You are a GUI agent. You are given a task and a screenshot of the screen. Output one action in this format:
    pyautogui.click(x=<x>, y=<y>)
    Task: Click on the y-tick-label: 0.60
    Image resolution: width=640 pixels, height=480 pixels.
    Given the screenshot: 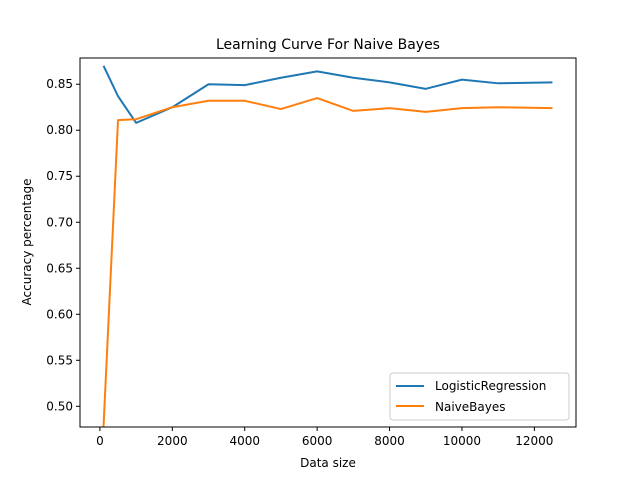 What is the action you would take?
    pyautogui.click(x=59, y=314)
    